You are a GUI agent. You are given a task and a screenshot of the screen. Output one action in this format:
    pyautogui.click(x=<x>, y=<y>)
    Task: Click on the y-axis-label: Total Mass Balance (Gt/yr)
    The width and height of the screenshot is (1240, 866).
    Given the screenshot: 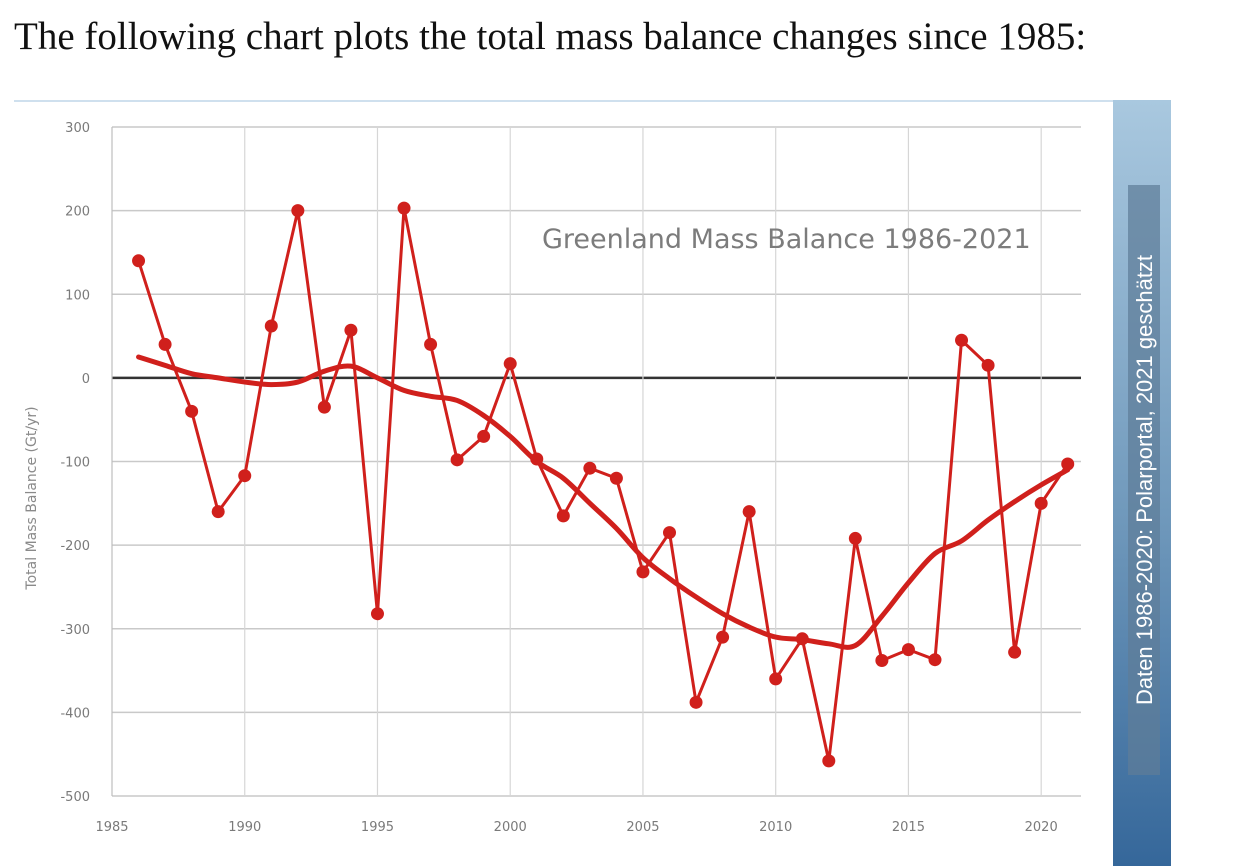 What is the action you would take?
    pyautogui.click(x=32, y=498)
    